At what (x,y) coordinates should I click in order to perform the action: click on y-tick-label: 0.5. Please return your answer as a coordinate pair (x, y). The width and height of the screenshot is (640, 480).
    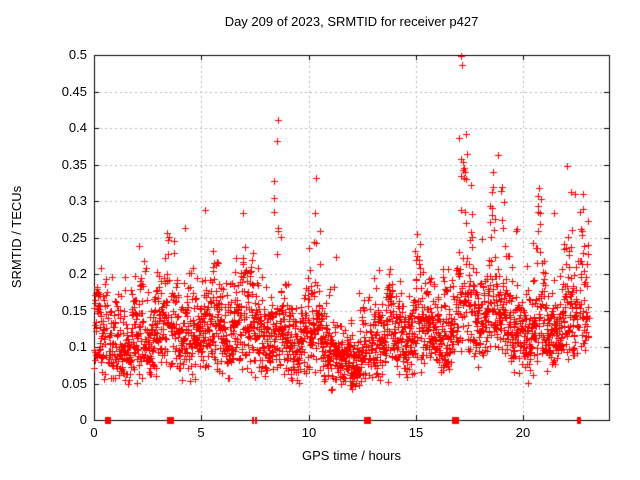
    Looking at the image, I should click on (77, 54).